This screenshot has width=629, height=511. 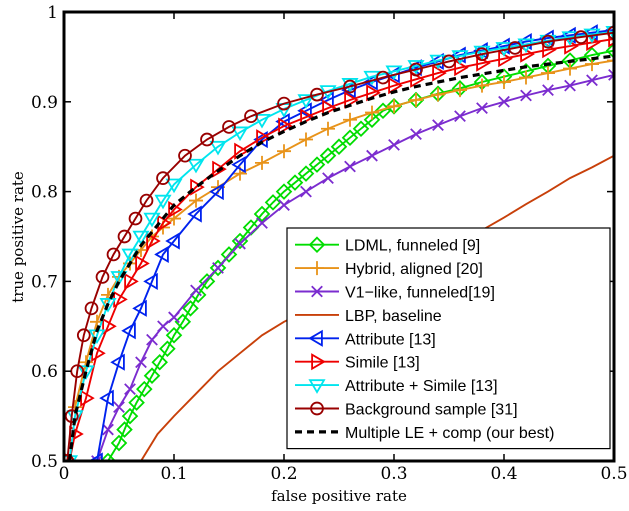 I want to click on y-tick-label: 0.5, so click(x=44, y=462).